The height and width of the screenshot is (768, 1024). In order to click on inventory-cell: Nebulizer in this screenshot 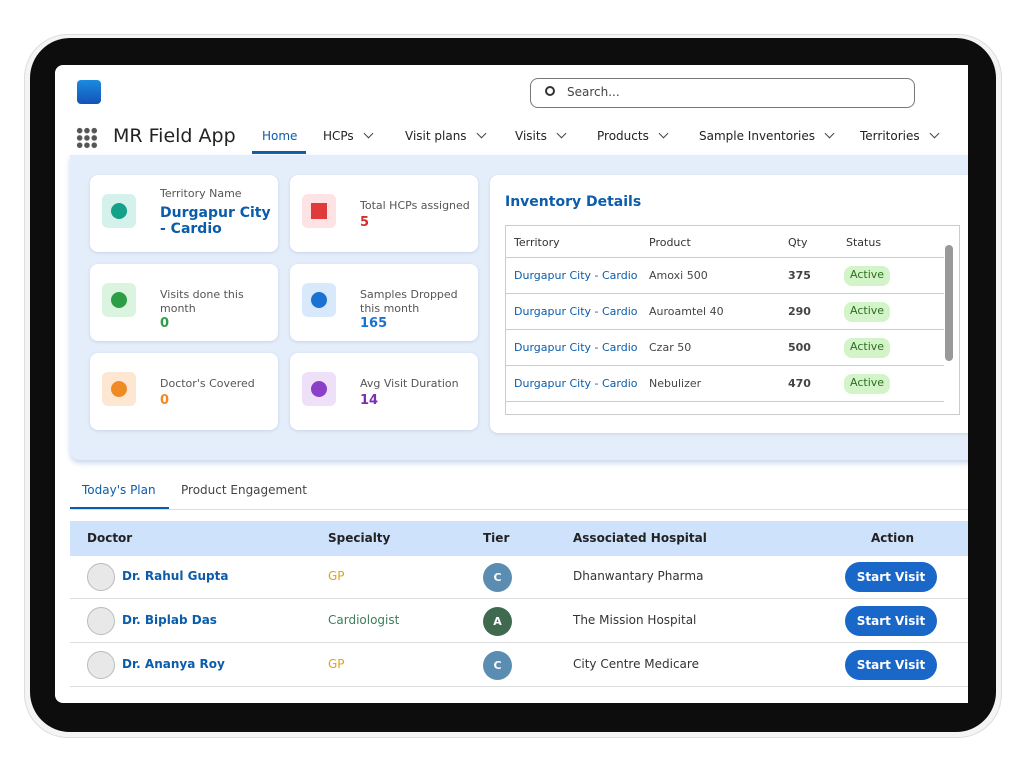, I will do `click(675, 383)`.